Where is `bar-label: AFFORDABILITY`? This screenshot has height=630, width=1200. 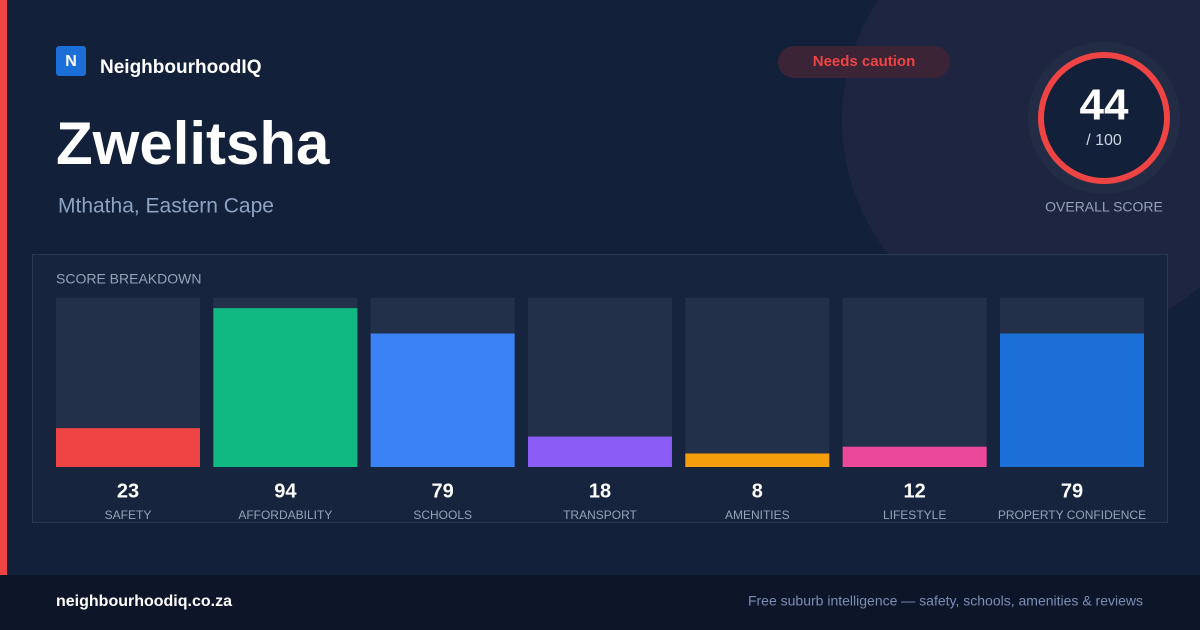
bar-label: AFFORDABILITY is located at coordinates (285, 515).